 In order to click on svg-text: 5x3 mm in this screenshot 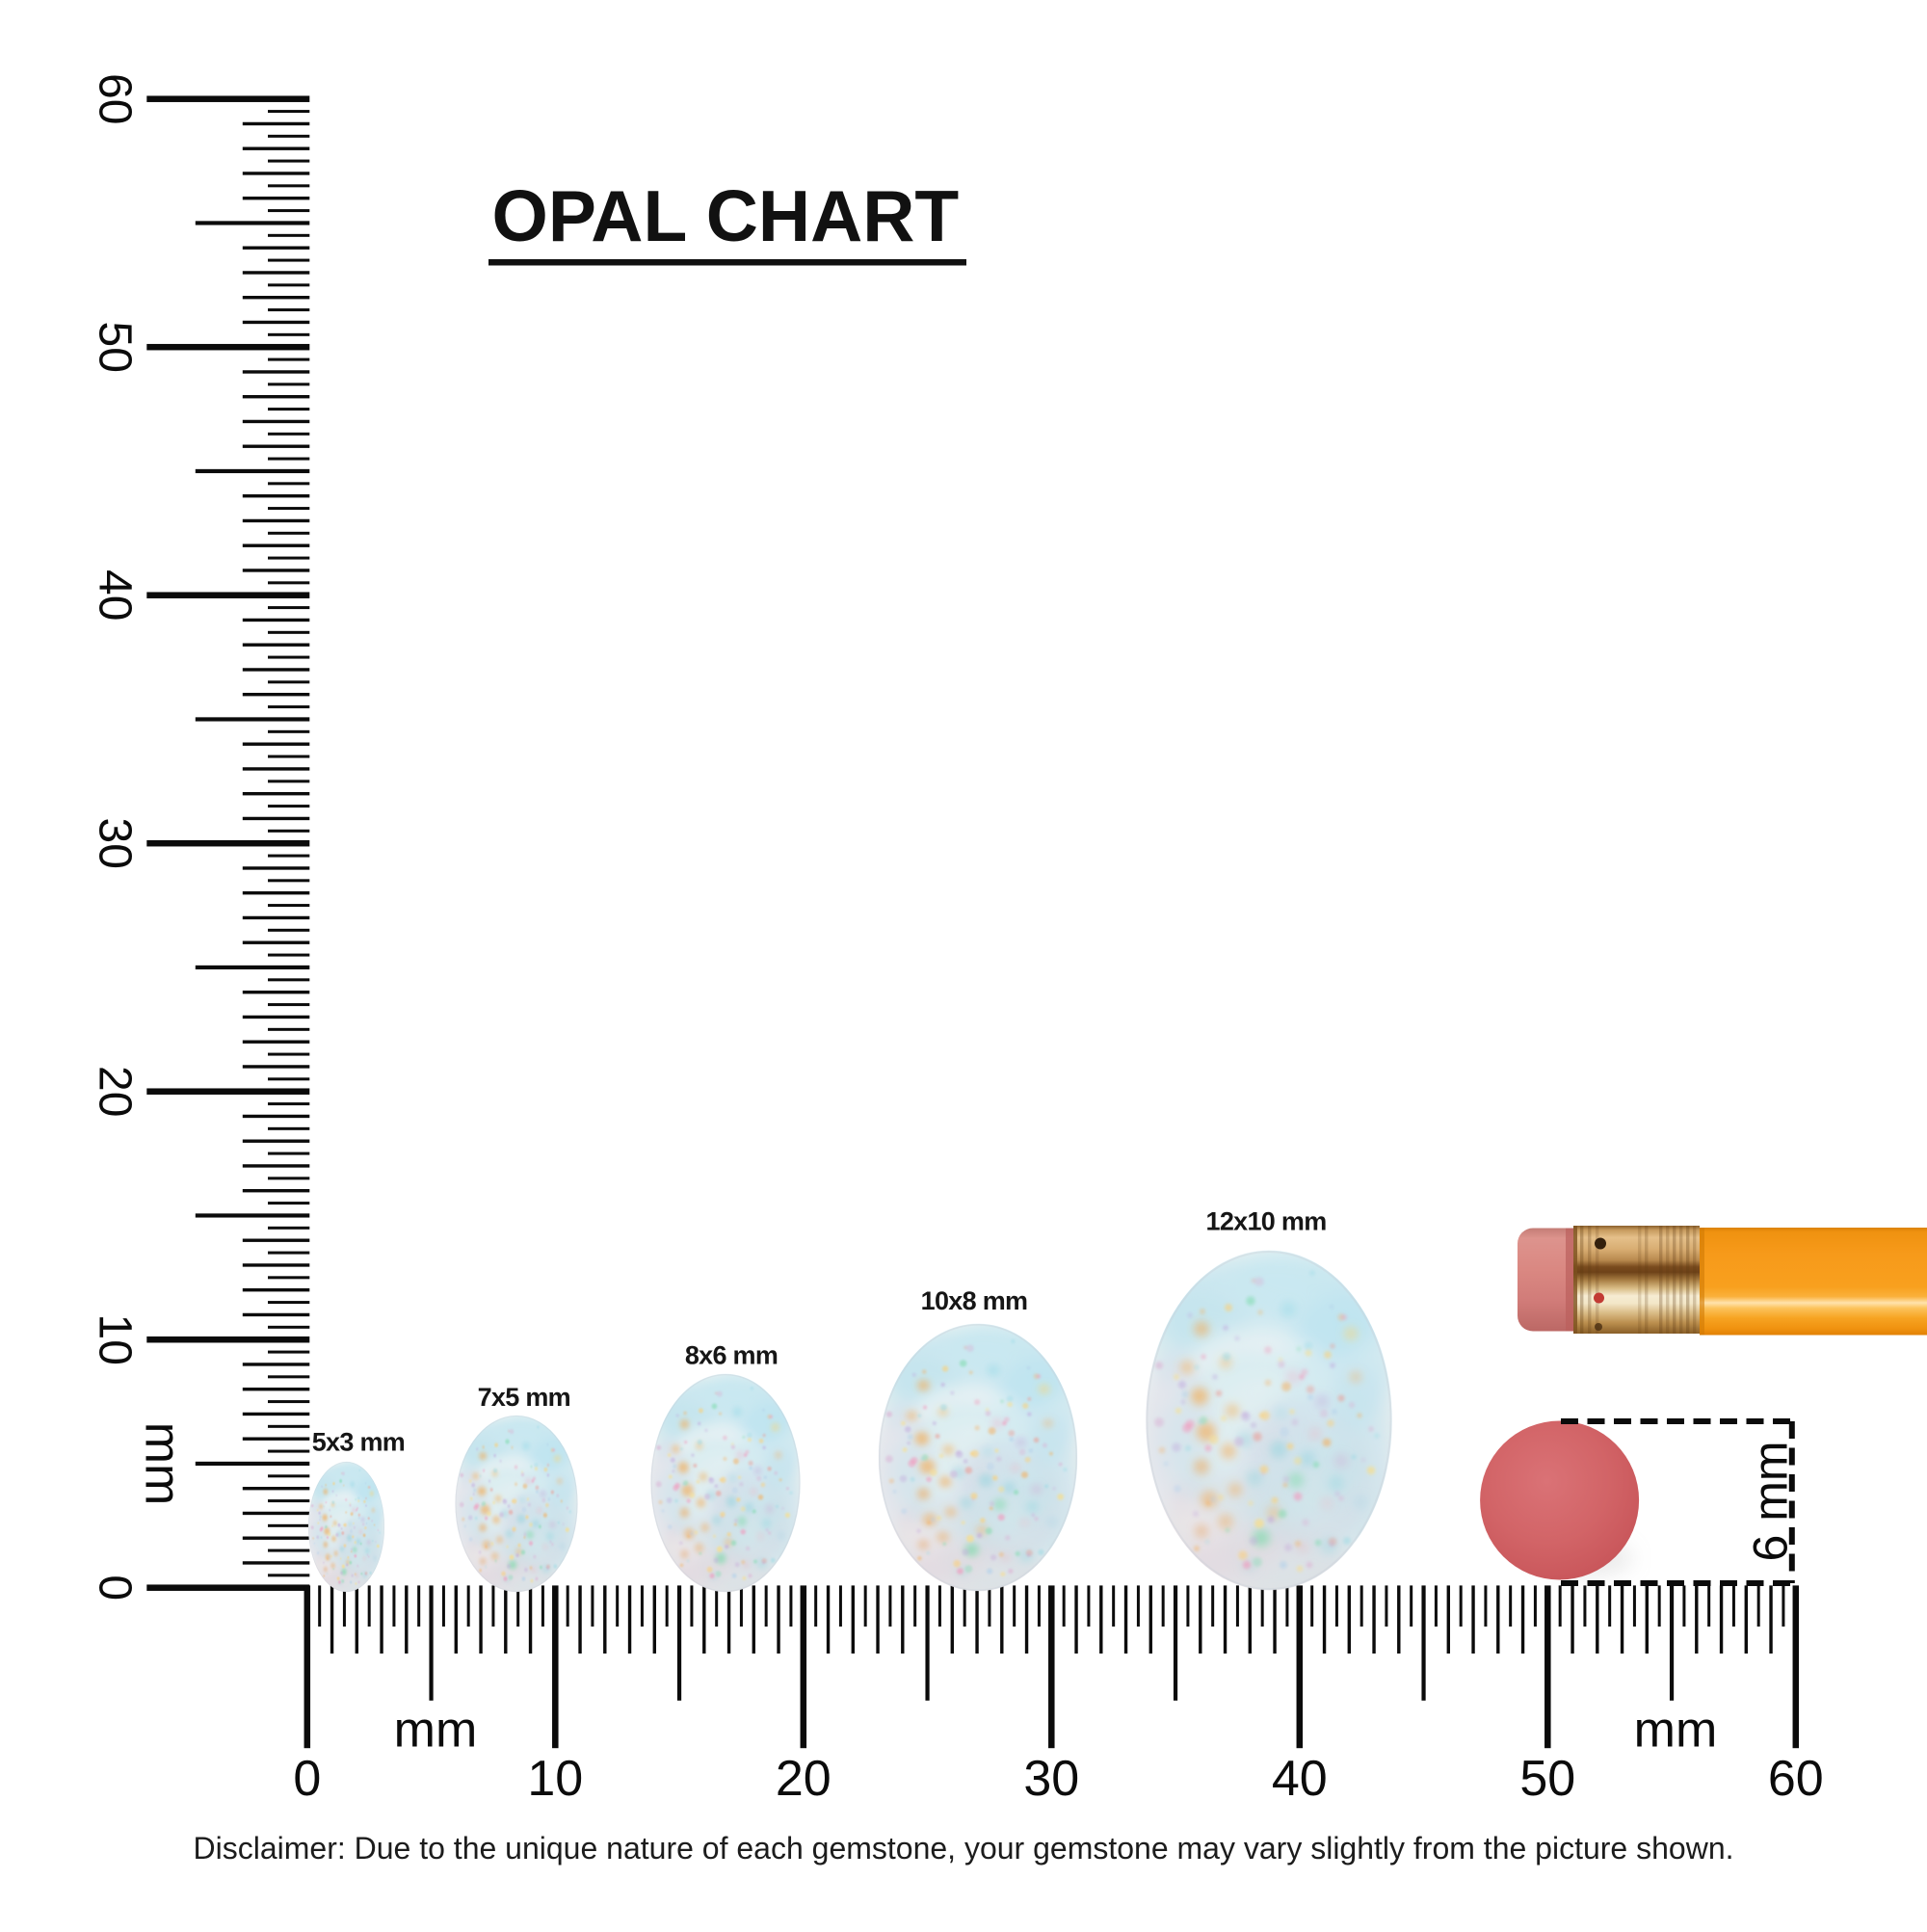, I will do `click(359, 1442)`.